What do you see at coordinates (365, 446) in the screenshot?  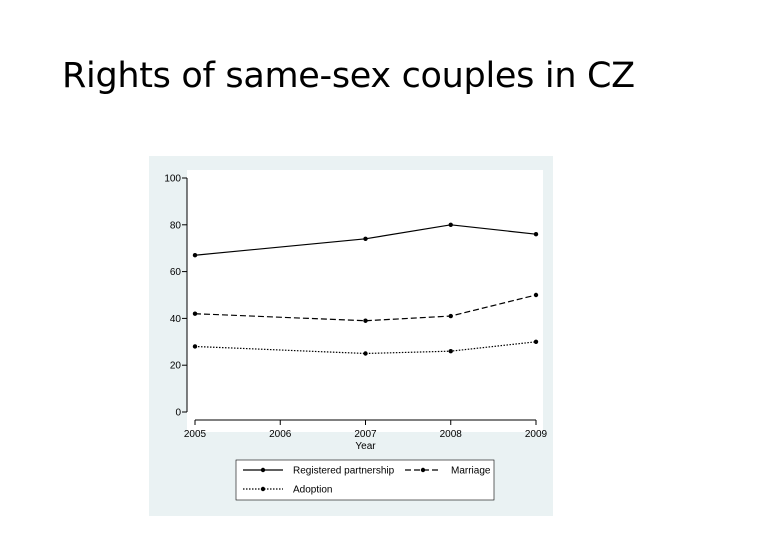 I see `x-axis-title: Year` at bounding box center [365, 446].